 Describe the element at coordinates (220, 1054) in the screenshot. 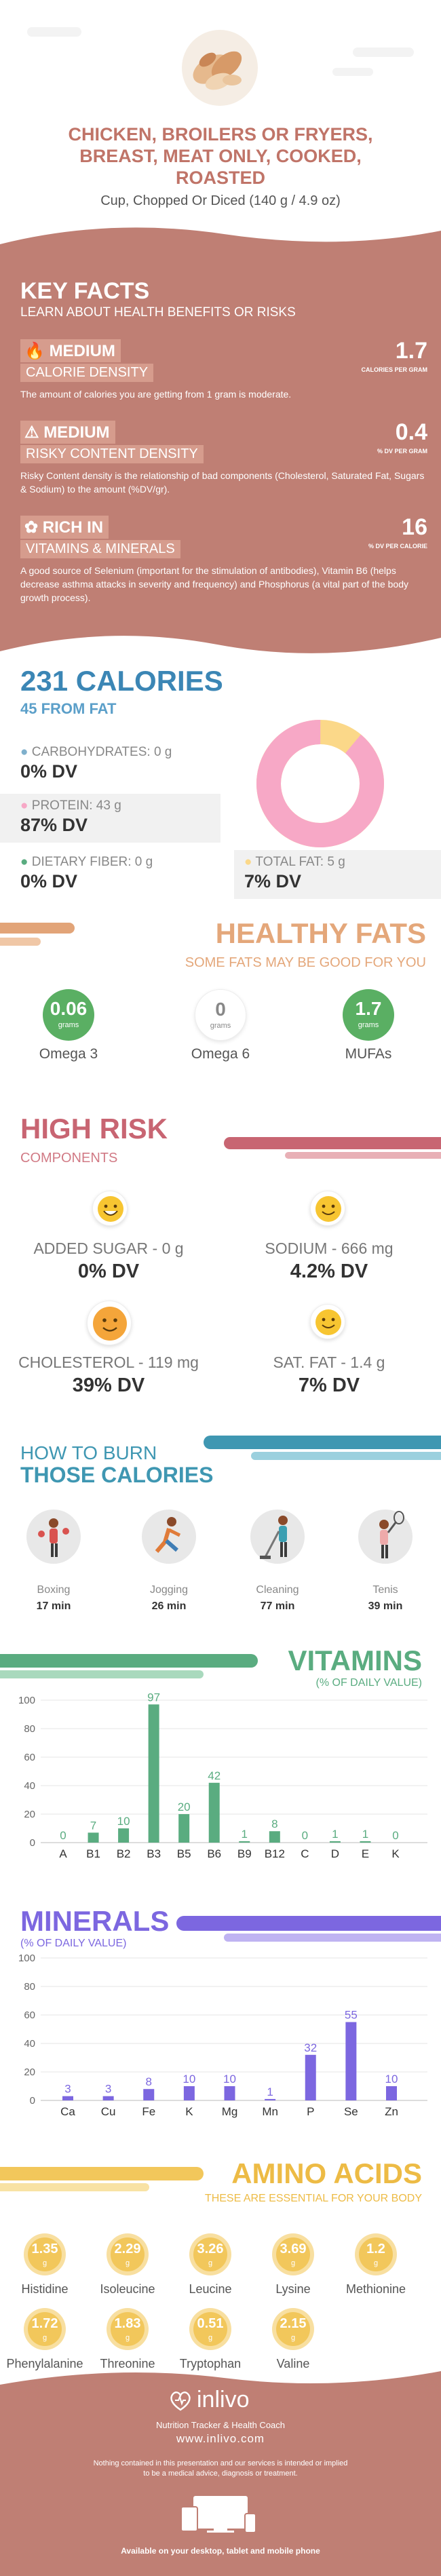

I see `omega6-name: Omega 6` at that location.